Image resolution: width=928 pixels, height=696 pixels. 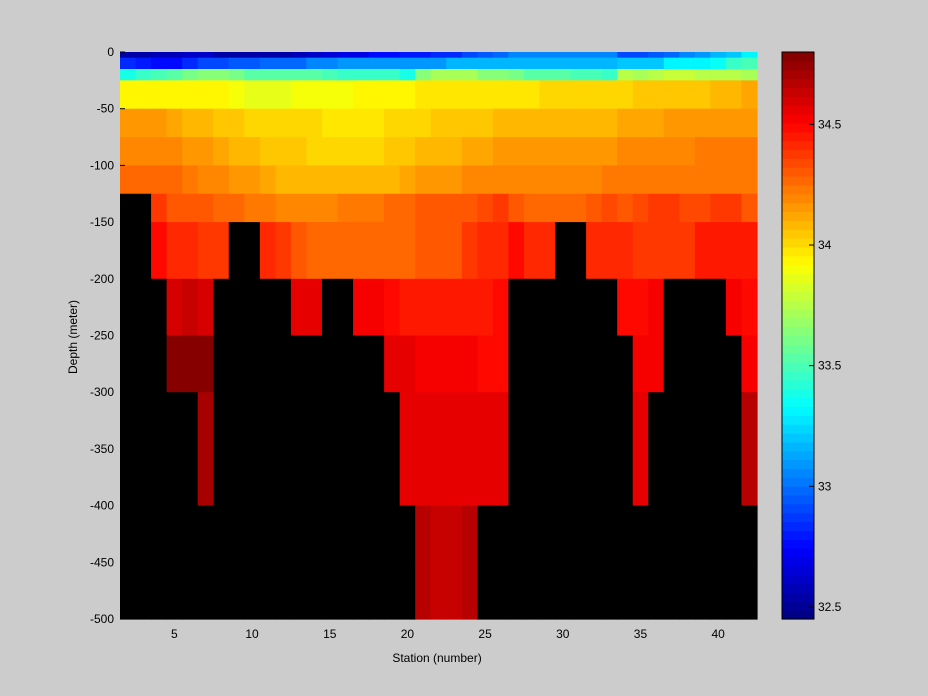 I want to click on colorbar-frame, so click(x=798, y=335).